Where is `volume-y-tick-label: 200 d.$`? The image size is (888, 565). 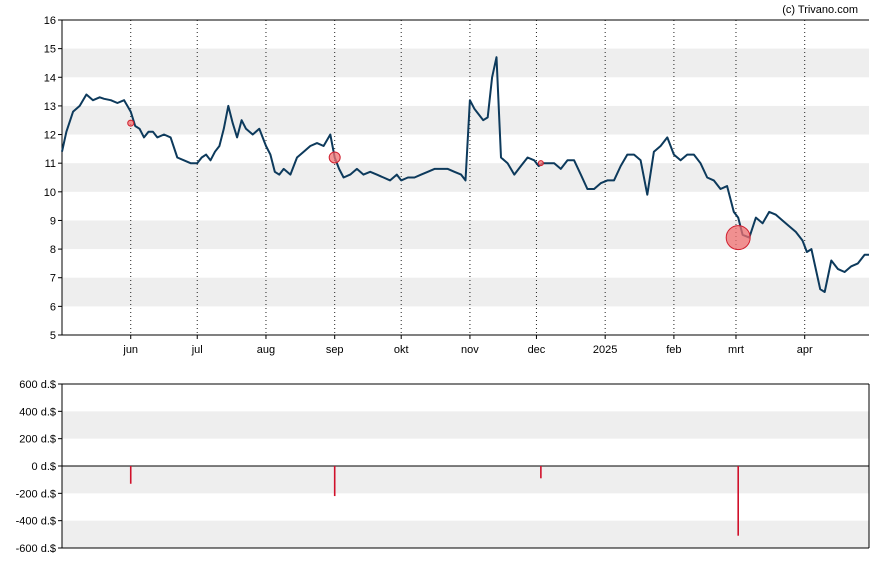
volume-y-tick-label: 200 d.$ is located at coordinates (37, 440).